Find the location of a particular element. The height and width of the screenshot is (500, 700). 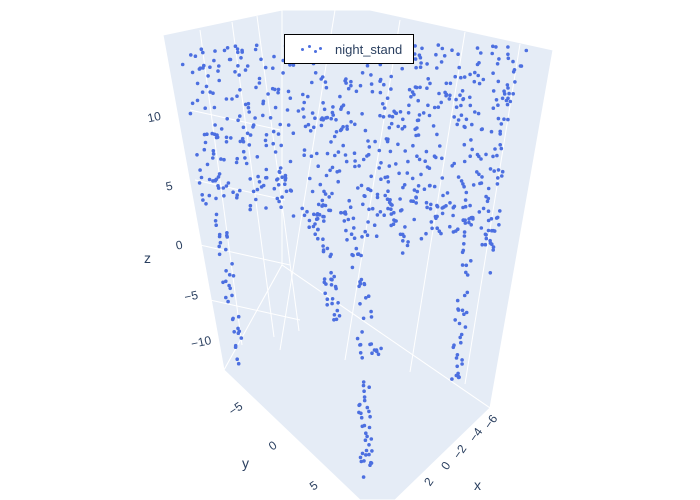

legend-item-night-stand: night_stand is located at coordinates (369, 49).